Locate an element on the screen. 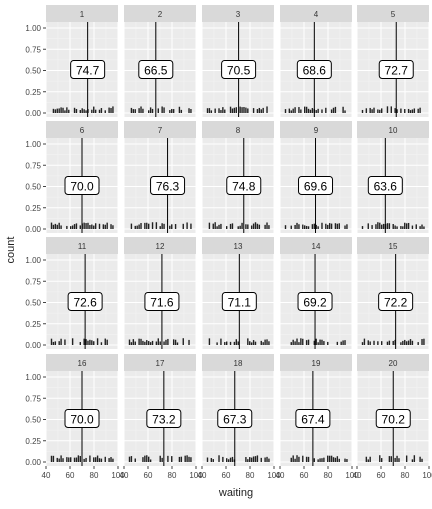  y-tick-label: 0.25 is located at coordinates (33, 92).